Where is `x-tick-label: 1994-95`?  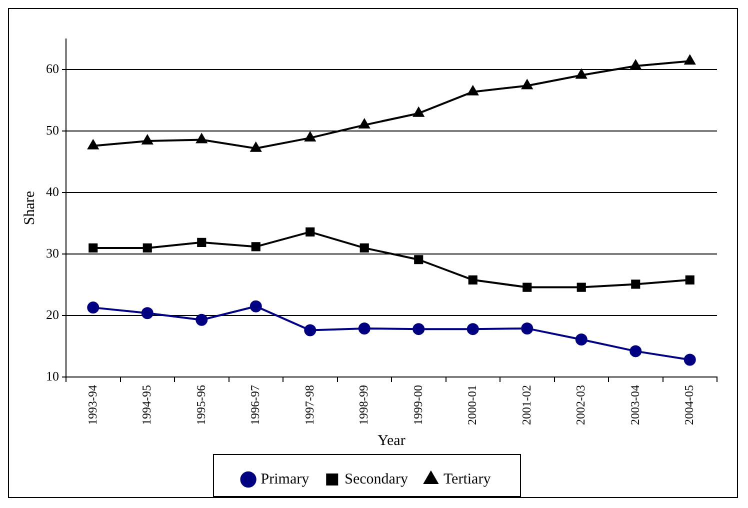 x-tick-label: 1994-95 is located at coordinates (147, 405).